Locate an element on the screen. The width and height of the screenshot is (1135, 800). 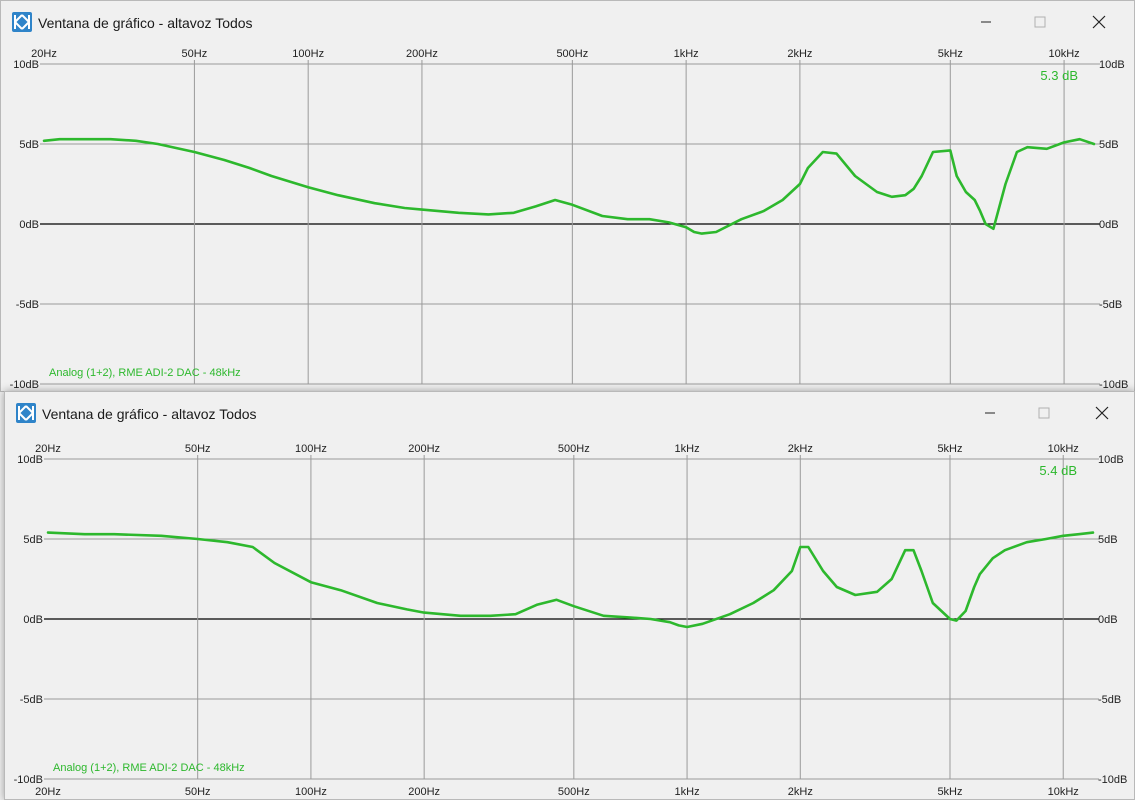
x-tick-label-bottom: 5kHz is located at coordinates (949, 792).